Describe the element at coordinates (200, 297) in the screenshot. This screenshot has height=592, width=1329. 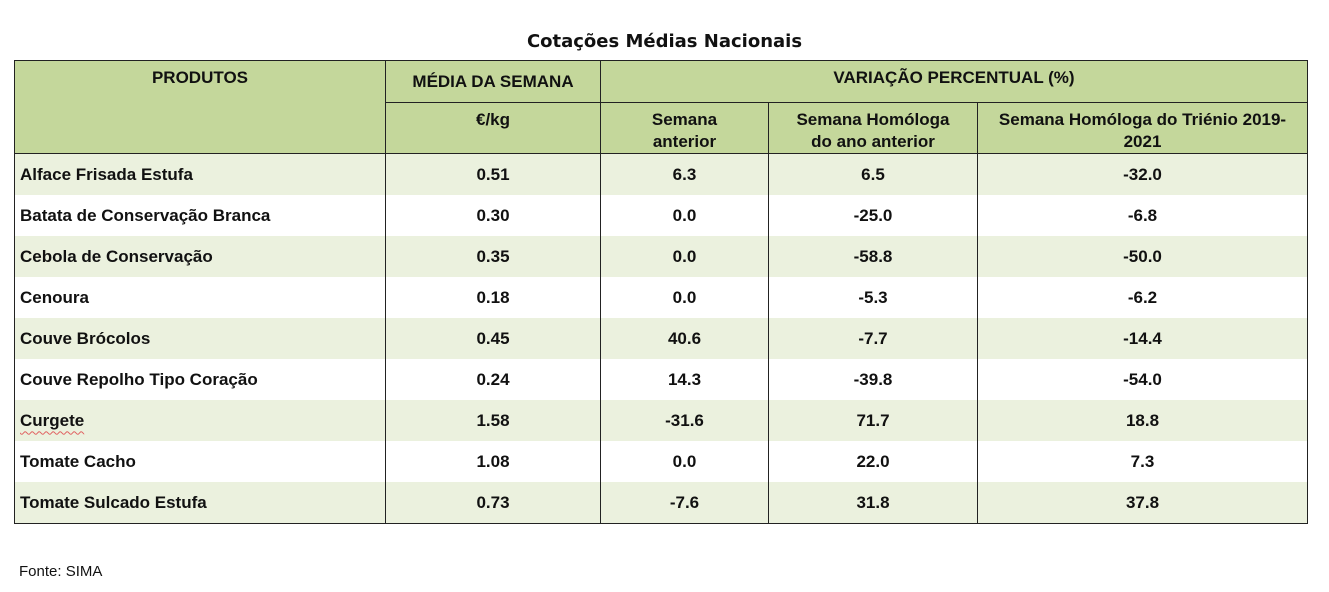
I see `product-name: Cenoura` at that location.